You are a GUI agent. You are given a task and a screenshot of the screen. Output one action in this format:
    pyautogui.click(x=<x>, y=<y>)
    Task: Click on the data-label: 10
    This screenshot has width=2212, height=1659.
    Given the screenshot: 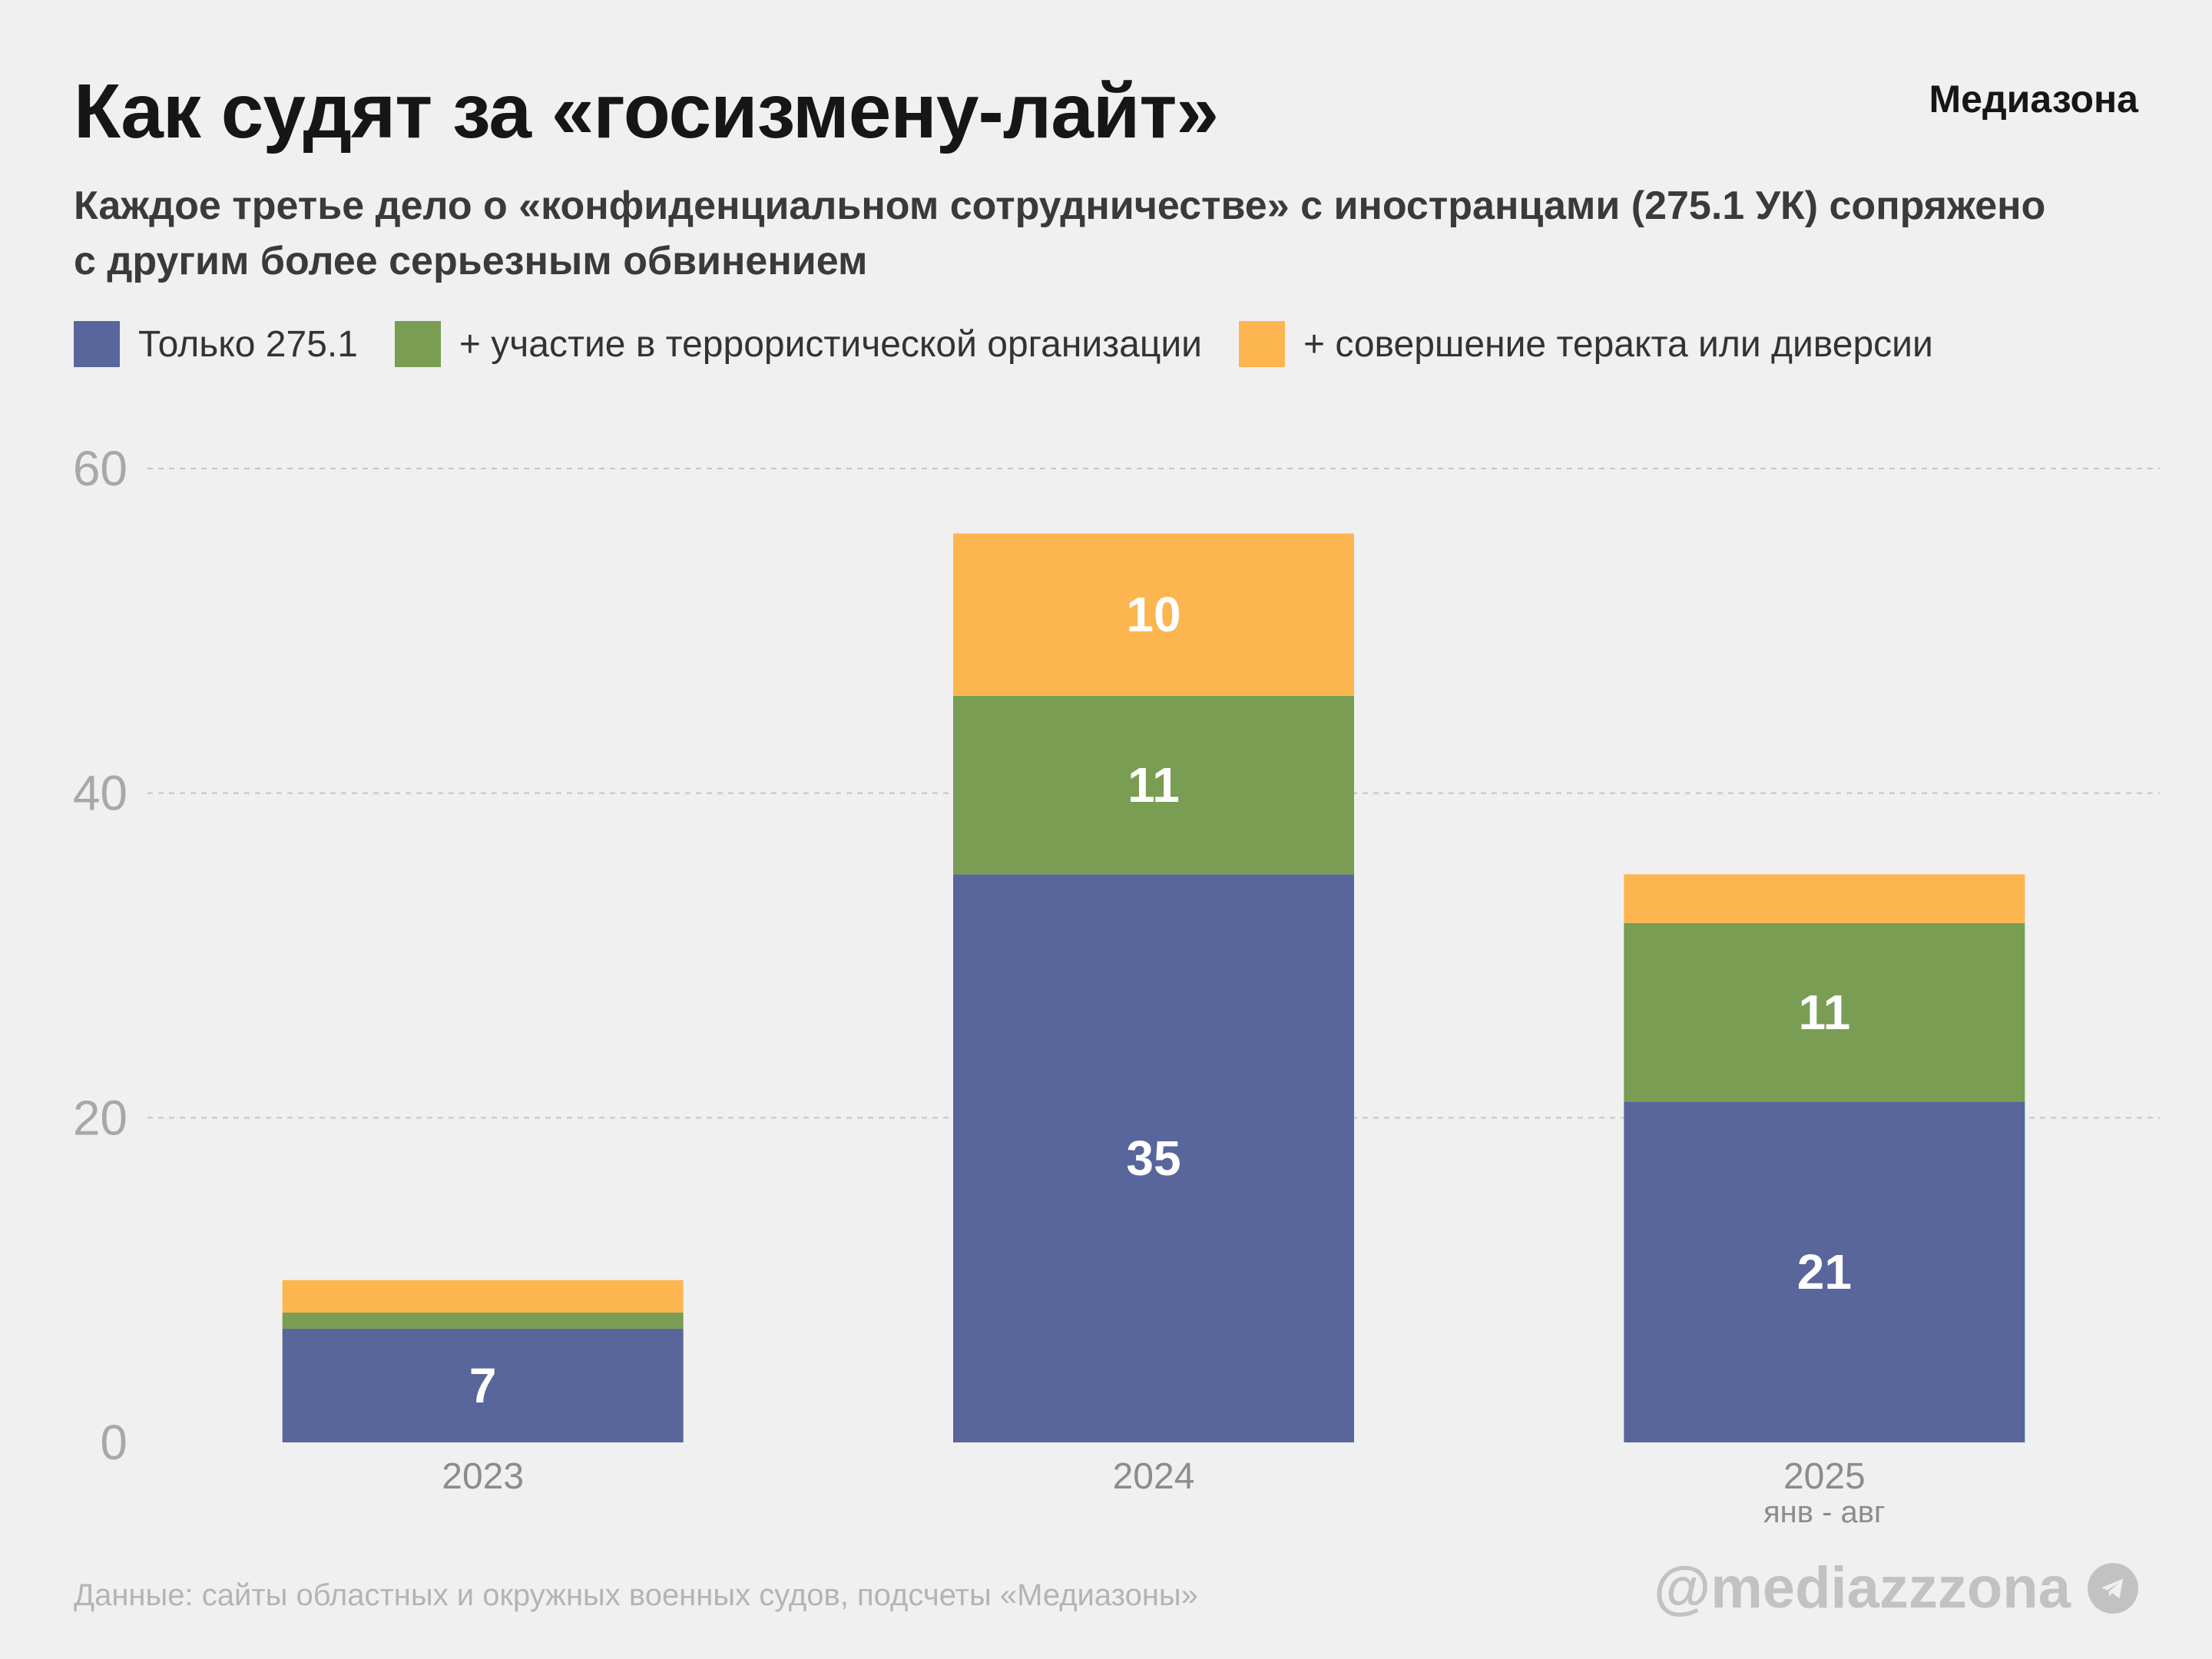 What is the action you would take?
    pyautogui.click(x=1153, y=614)
    